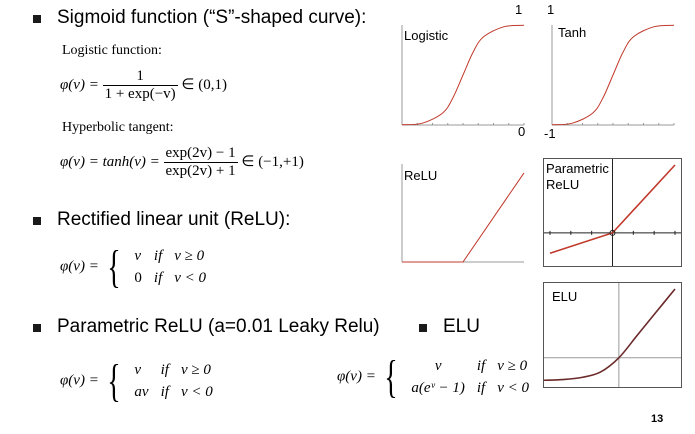 The image size is (695, 434). What do you see at coordinates (173, 392) in the screenshot?
I see `prelu-case-row: av if v < 0` at bounding box center [173, 392].